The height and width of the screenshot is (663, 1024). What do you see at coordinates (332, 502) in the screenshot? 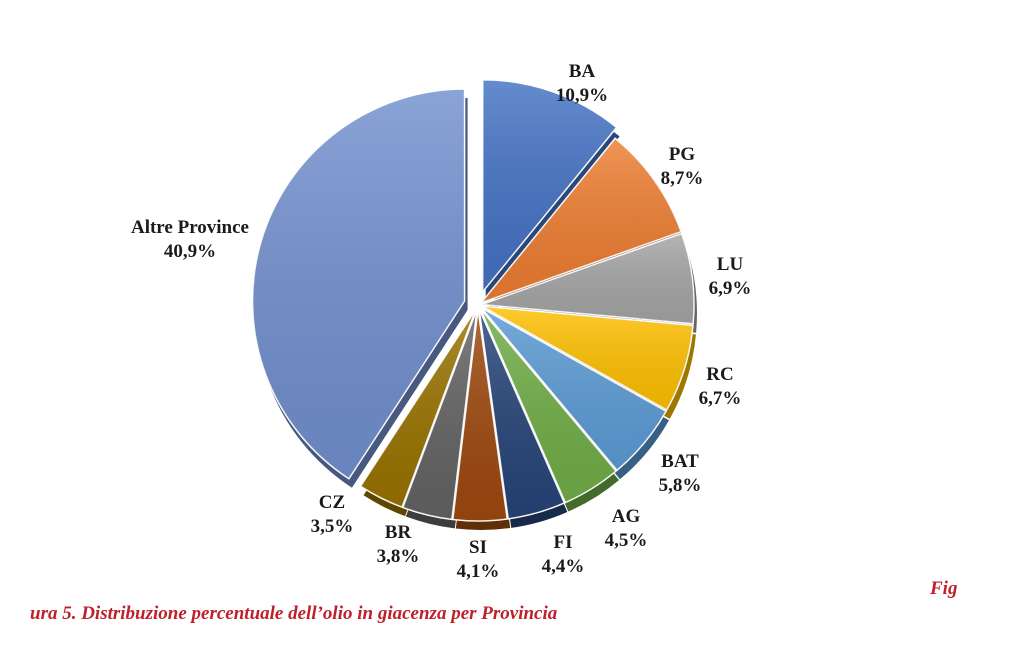
I see `label-cz: CZ` at bounding box center [332, 502].